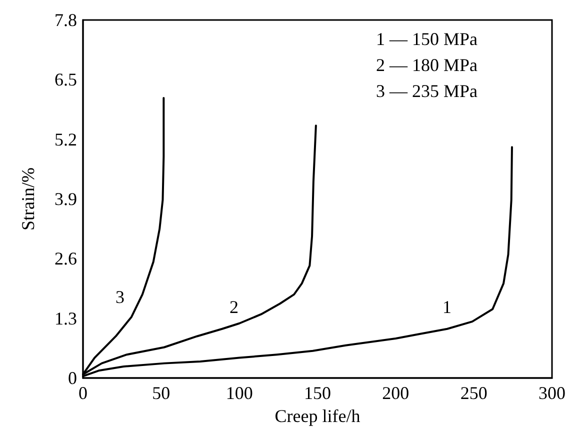 Image resolution: width=569 pixels, height=434 pixels. What do you see at coordinates (427, 91) in the screenshot?
I see `annotation: 3 — 235 MPa` at bounding box center [427, 91].